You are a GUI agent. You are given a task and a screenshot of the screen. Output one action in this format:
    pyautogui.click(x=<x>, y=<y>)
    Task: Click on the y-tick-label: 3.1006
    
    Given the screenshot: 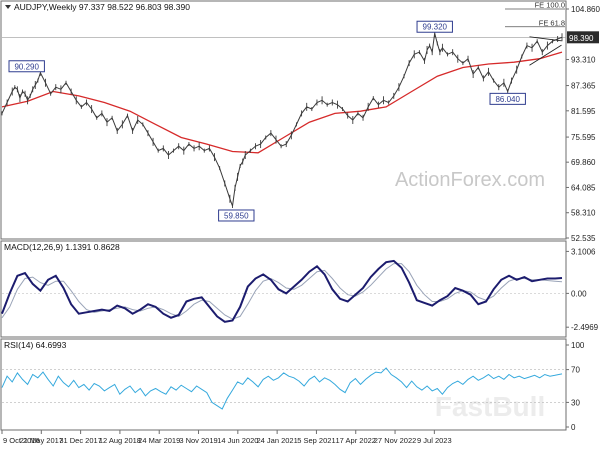 What is the action you would take?
    pyautogui.click(x=583, y=251)
    